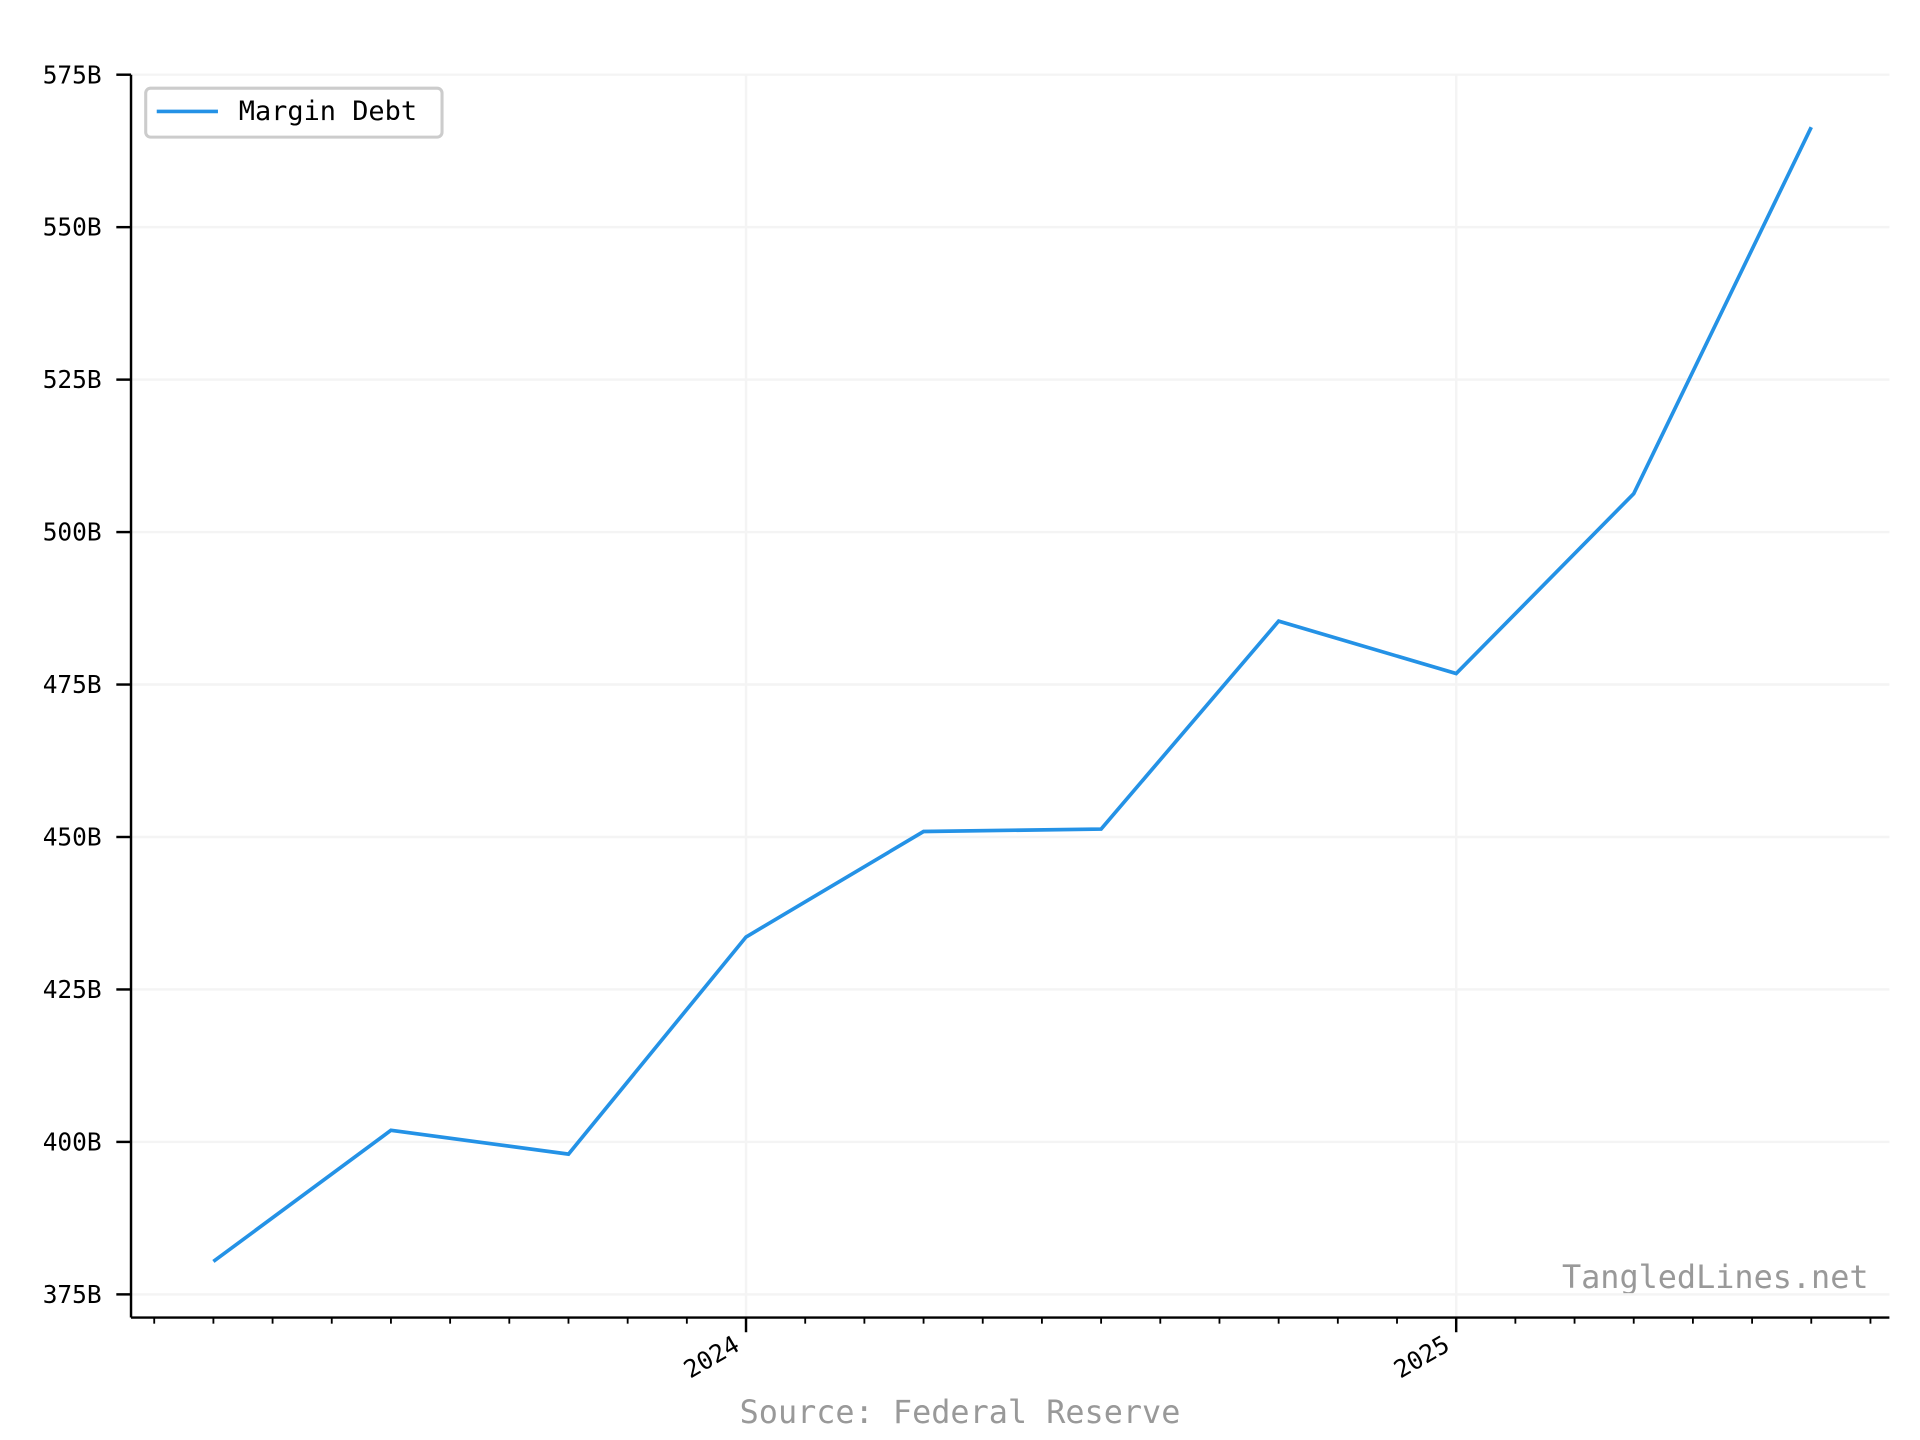 This screenshot has height=1440, width=1920. I want to click on x-tick-label: 2024, so click(712, 1356).